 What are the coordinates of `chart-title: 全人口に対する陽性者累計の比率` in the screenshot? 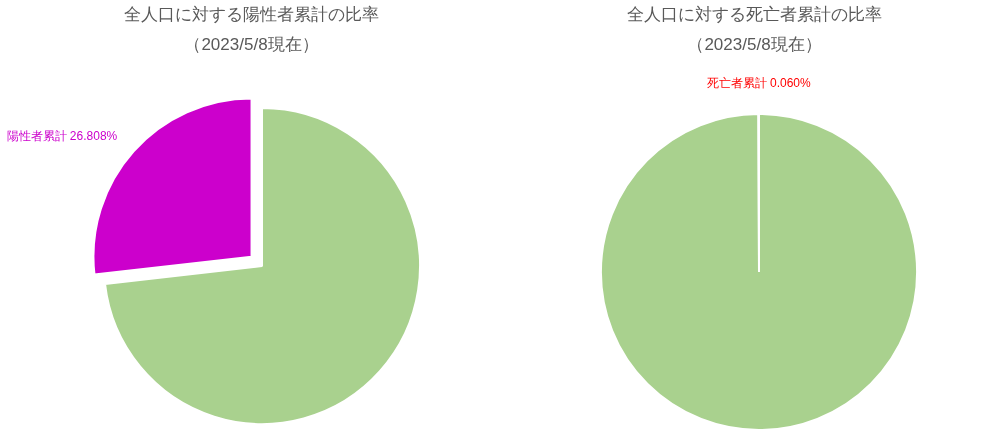 It's located at (251, 15).